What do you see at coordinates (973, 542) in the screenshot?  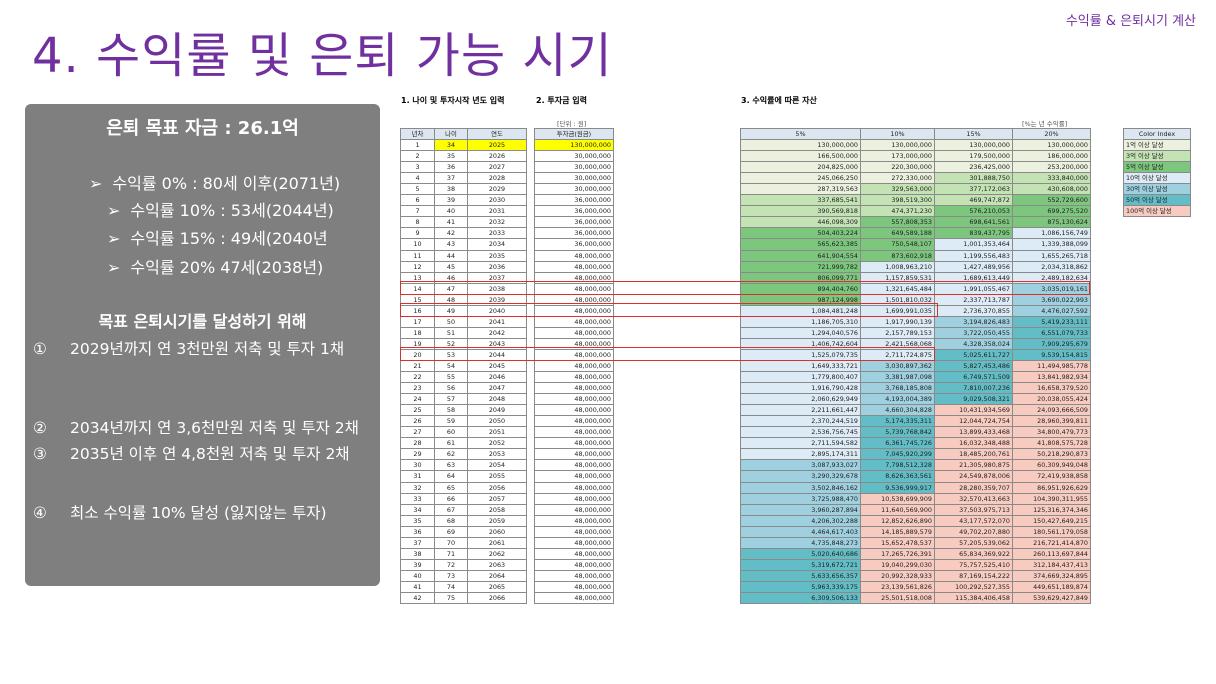 I see `asset-value-cell: 57,205,539,062` at bounding box center [973, 542].